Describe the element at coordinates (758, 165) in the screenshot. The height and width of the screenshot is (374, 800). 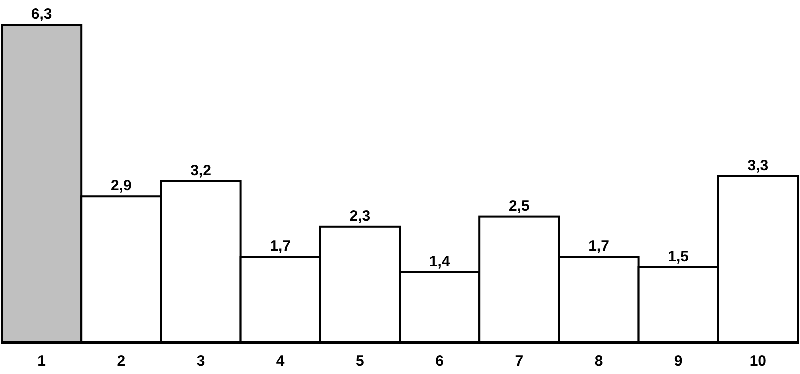
I see `data-label: 3,3` at that location.